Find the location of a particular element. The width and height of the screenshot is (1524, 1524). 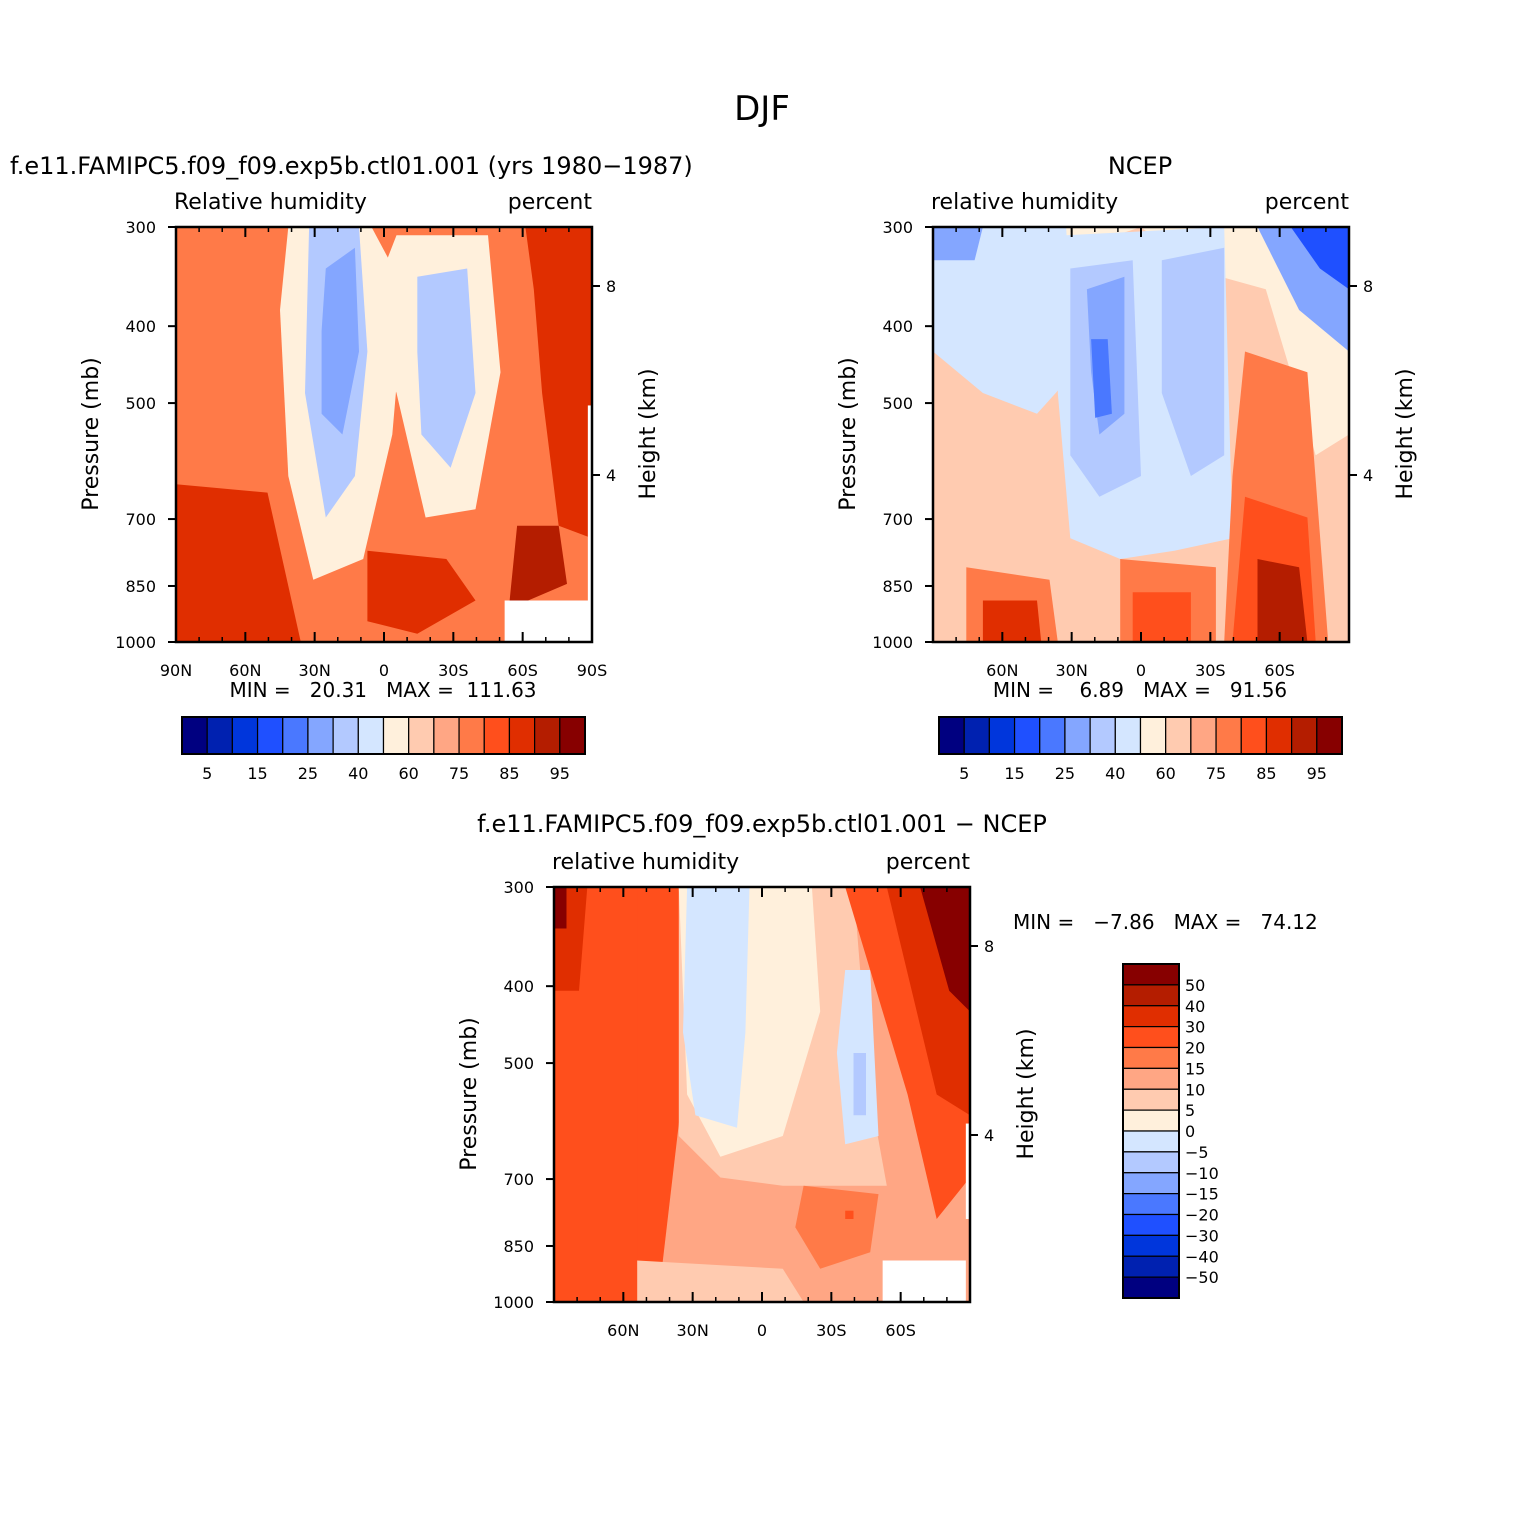

panel-model-stats: MIN = 20.31 MAX = 111.63 is located at coordinates (382, 690).